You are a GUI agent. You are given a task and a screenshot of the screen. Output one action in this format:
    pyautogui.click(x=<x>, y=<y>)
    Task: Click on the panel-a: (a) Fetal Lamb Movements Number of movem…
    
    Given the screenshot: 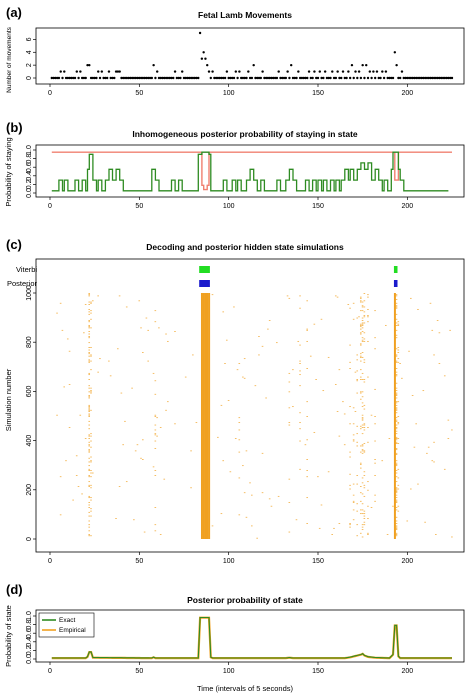 What is the action you would take?
    pyautogui.click(x=235, y=51)
    